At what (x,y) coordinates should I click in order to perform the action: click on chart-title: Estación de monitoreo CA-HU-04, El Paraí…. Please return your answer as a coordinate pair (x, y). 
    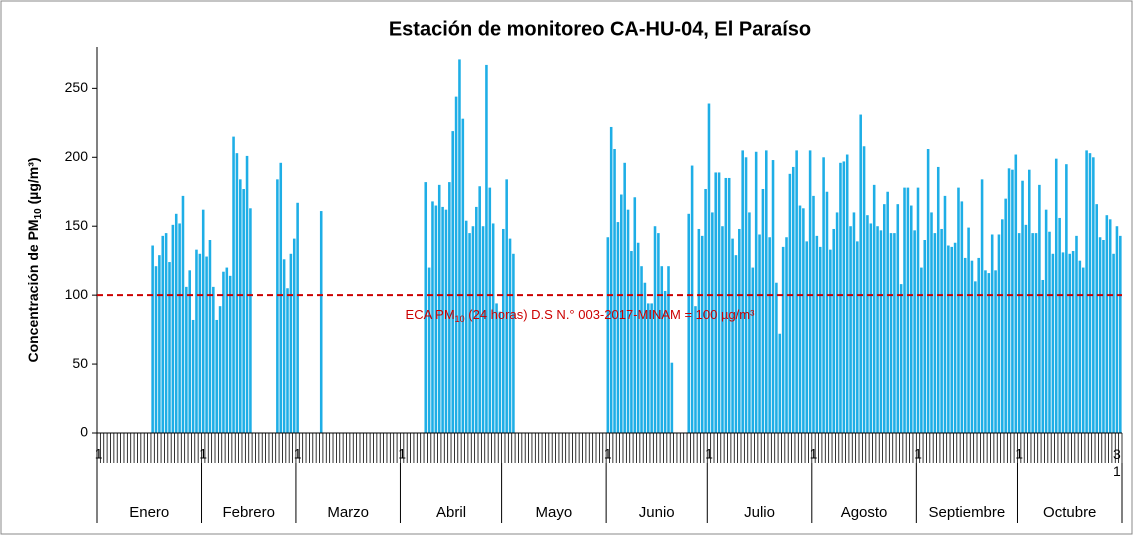
    Looking at the image, I should click on (600, 29).